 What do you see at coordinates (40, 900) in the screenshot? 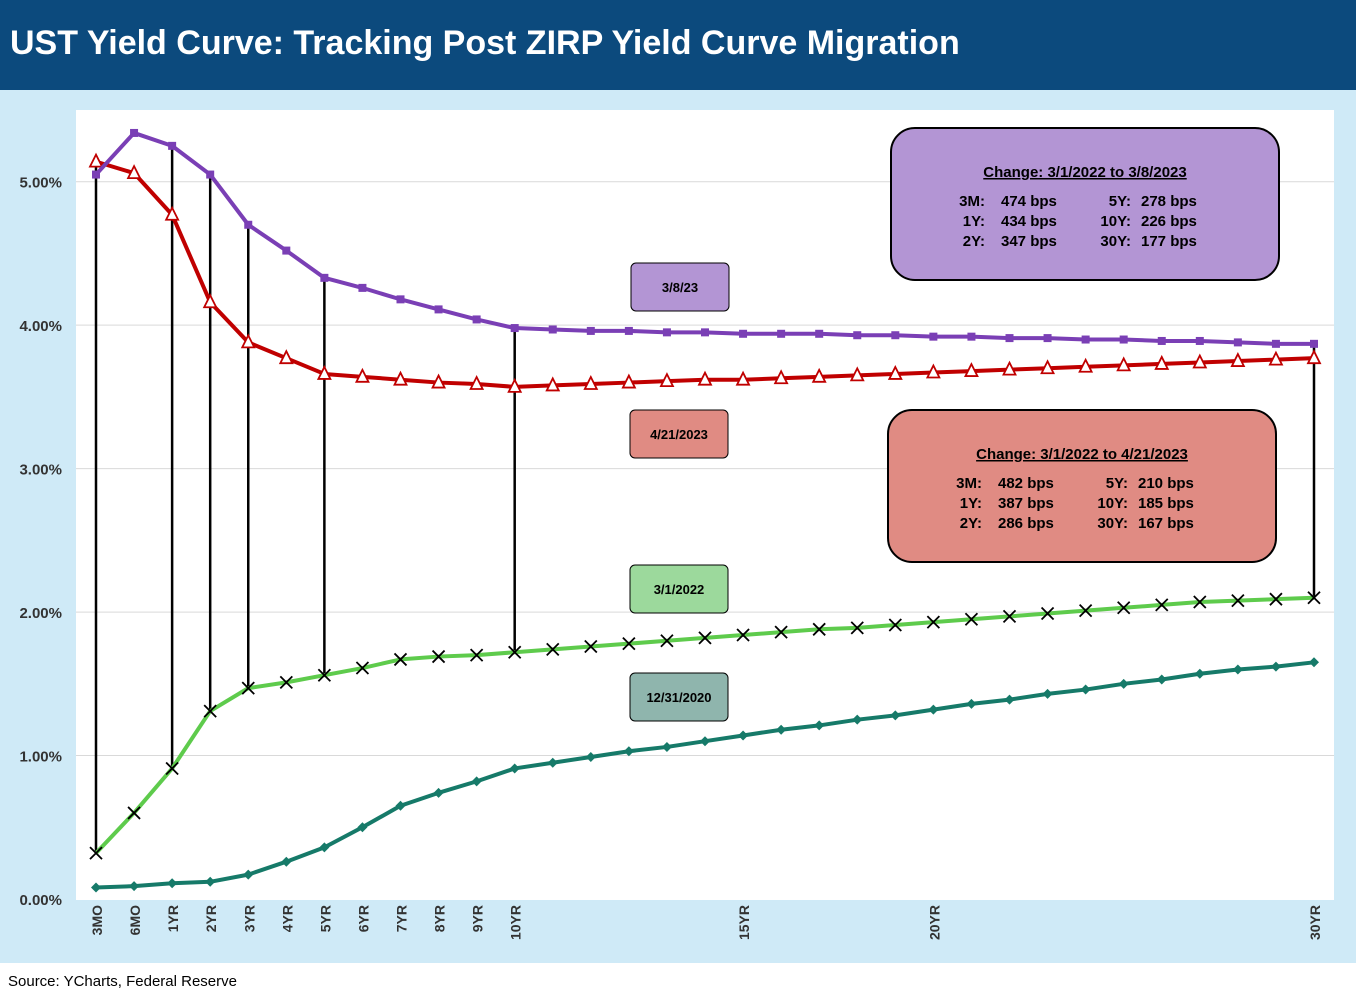
I see `y-tick-label: 0.00%` at bounding box center [40, 900].